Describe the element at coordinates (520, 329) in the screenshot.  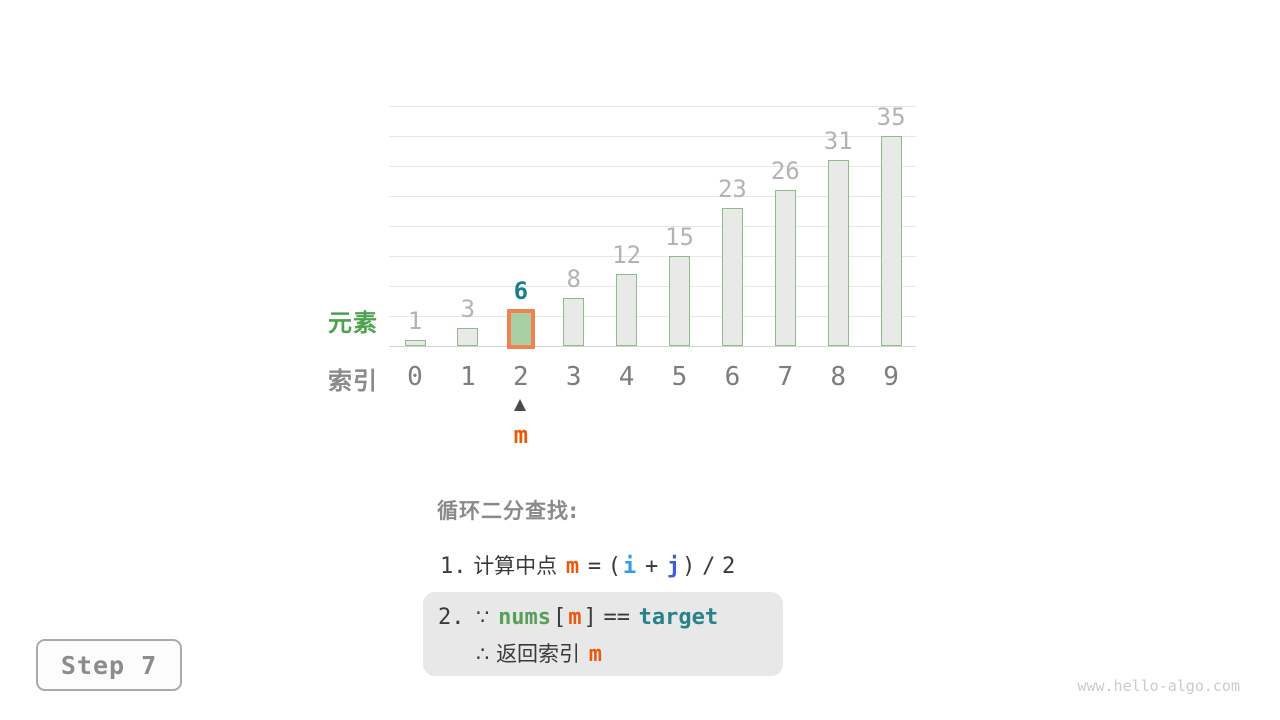
I see `bar-highlighted` at that location.